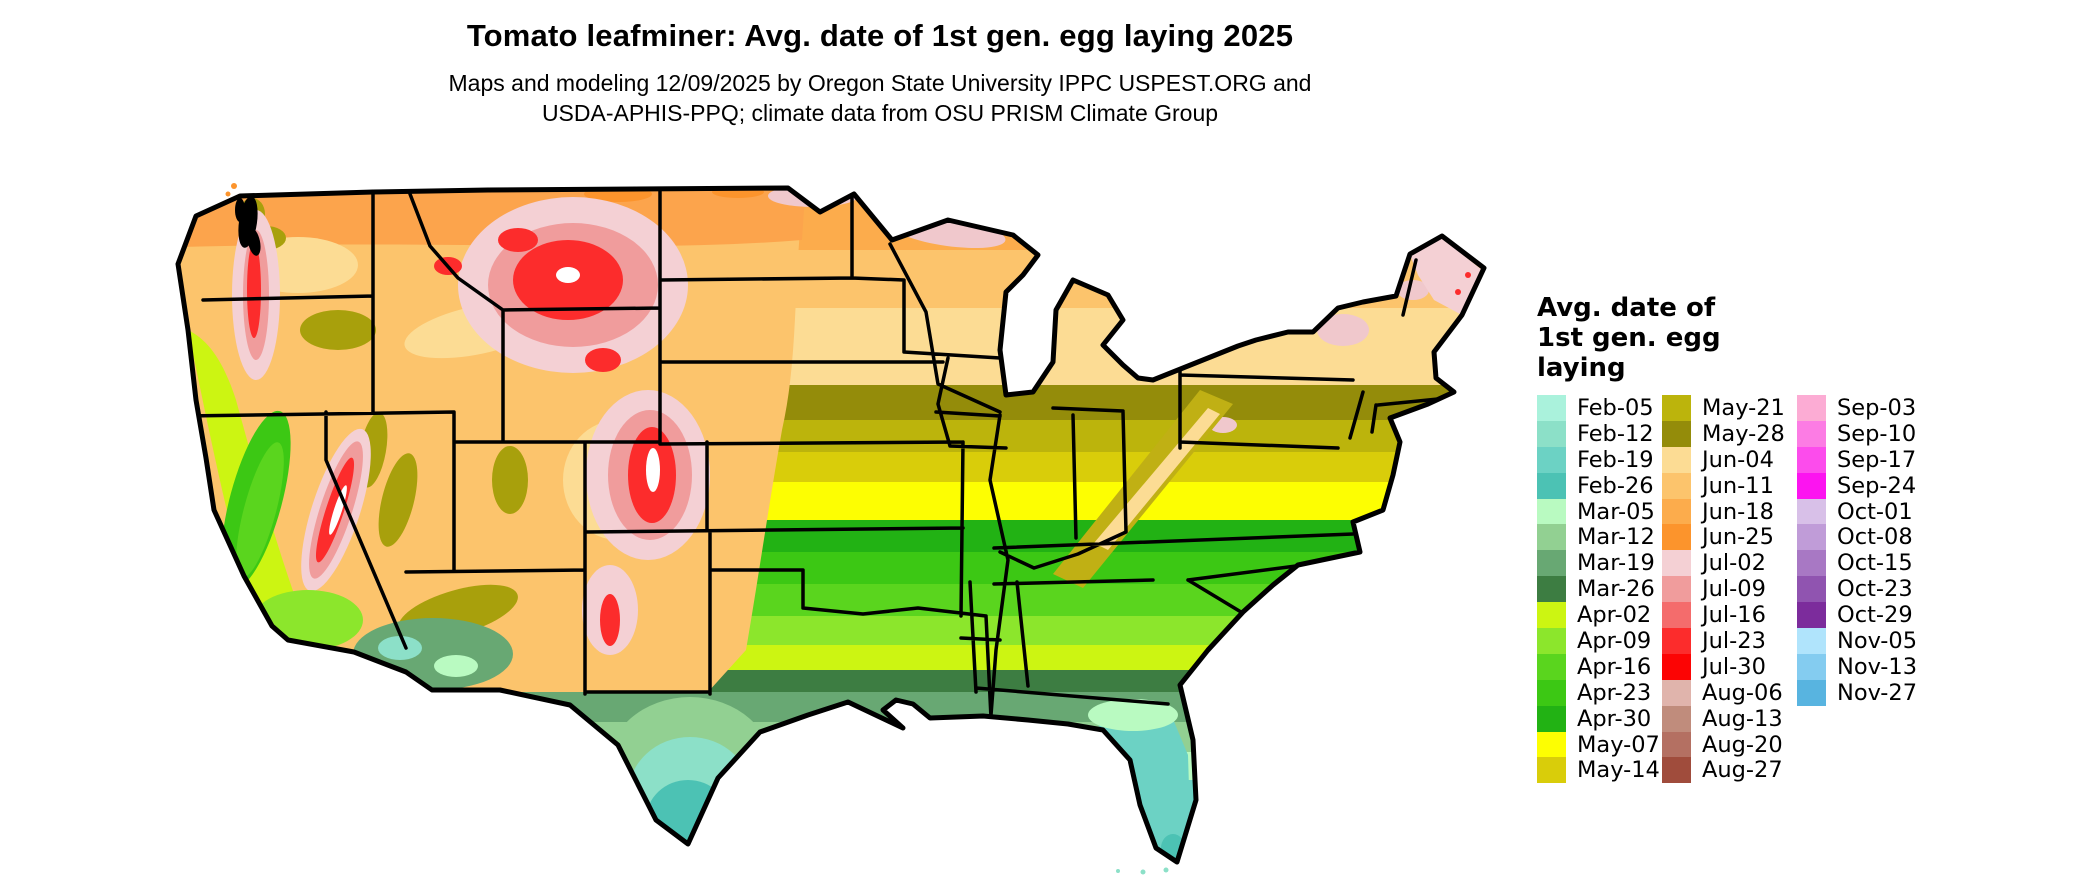 The height and width of the screenshot is (892, 2100). I want to click on legend-entry: Nov-13, so click(1857, 667).